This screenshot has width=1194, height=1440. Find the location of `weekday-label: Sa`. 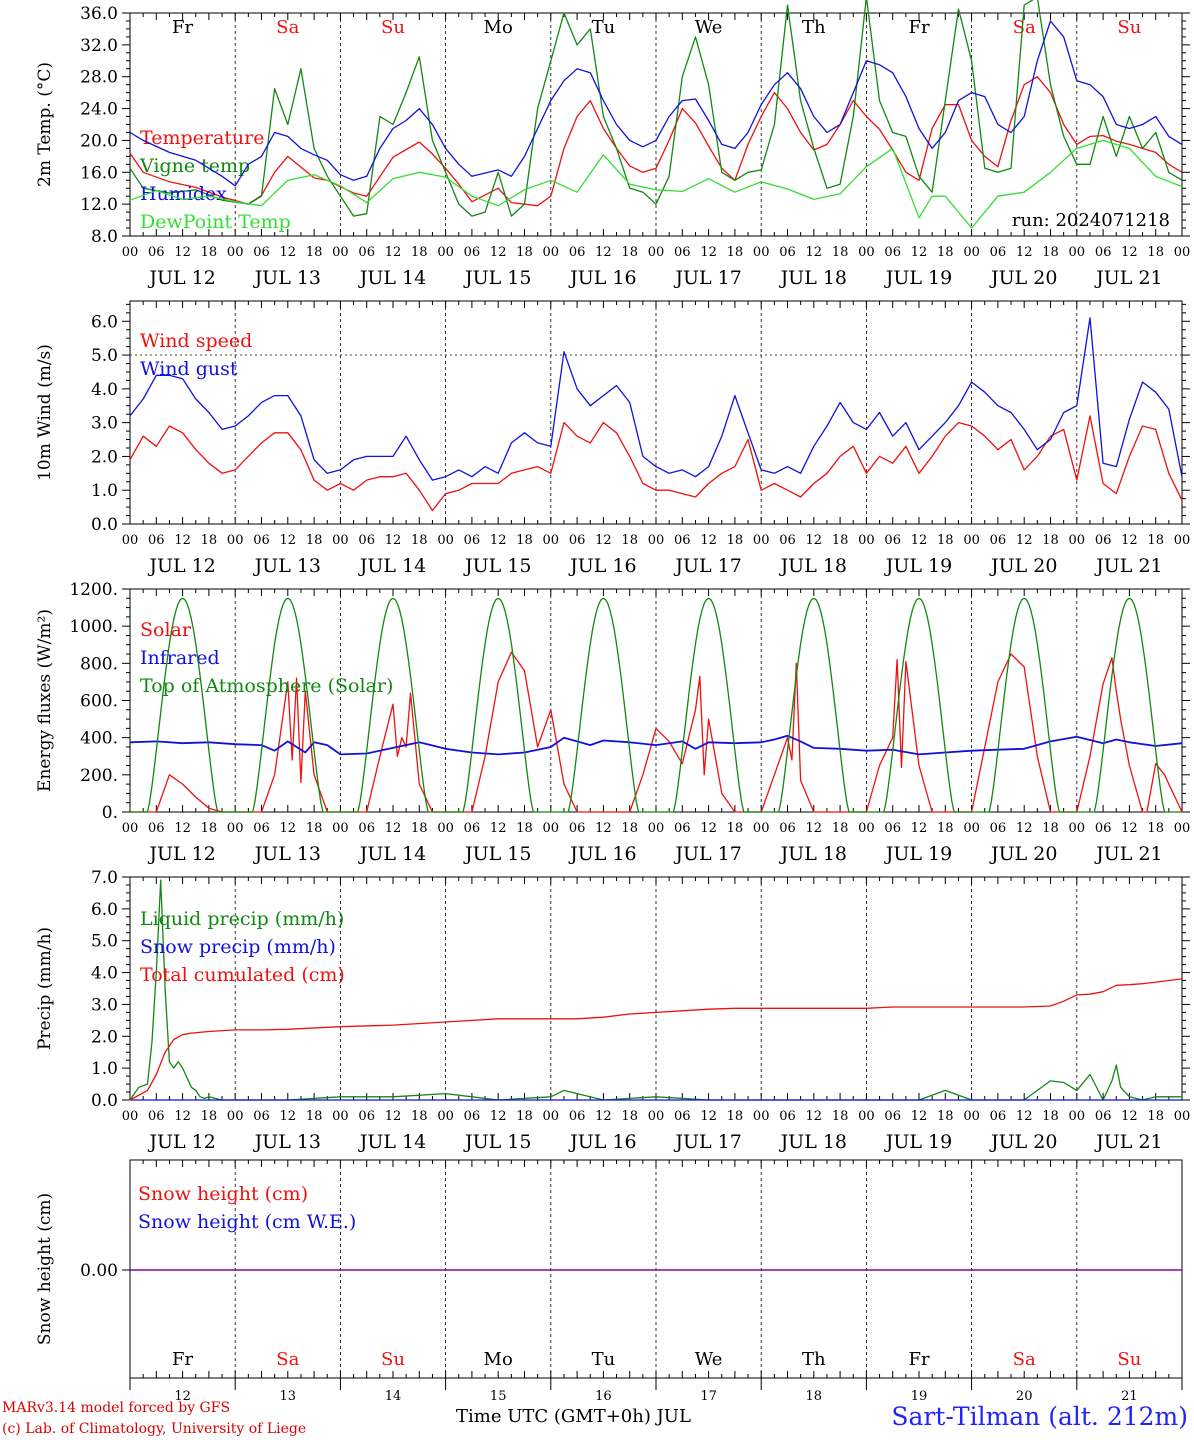

weekday-label: Sa is located at coordinates (1024, 27).